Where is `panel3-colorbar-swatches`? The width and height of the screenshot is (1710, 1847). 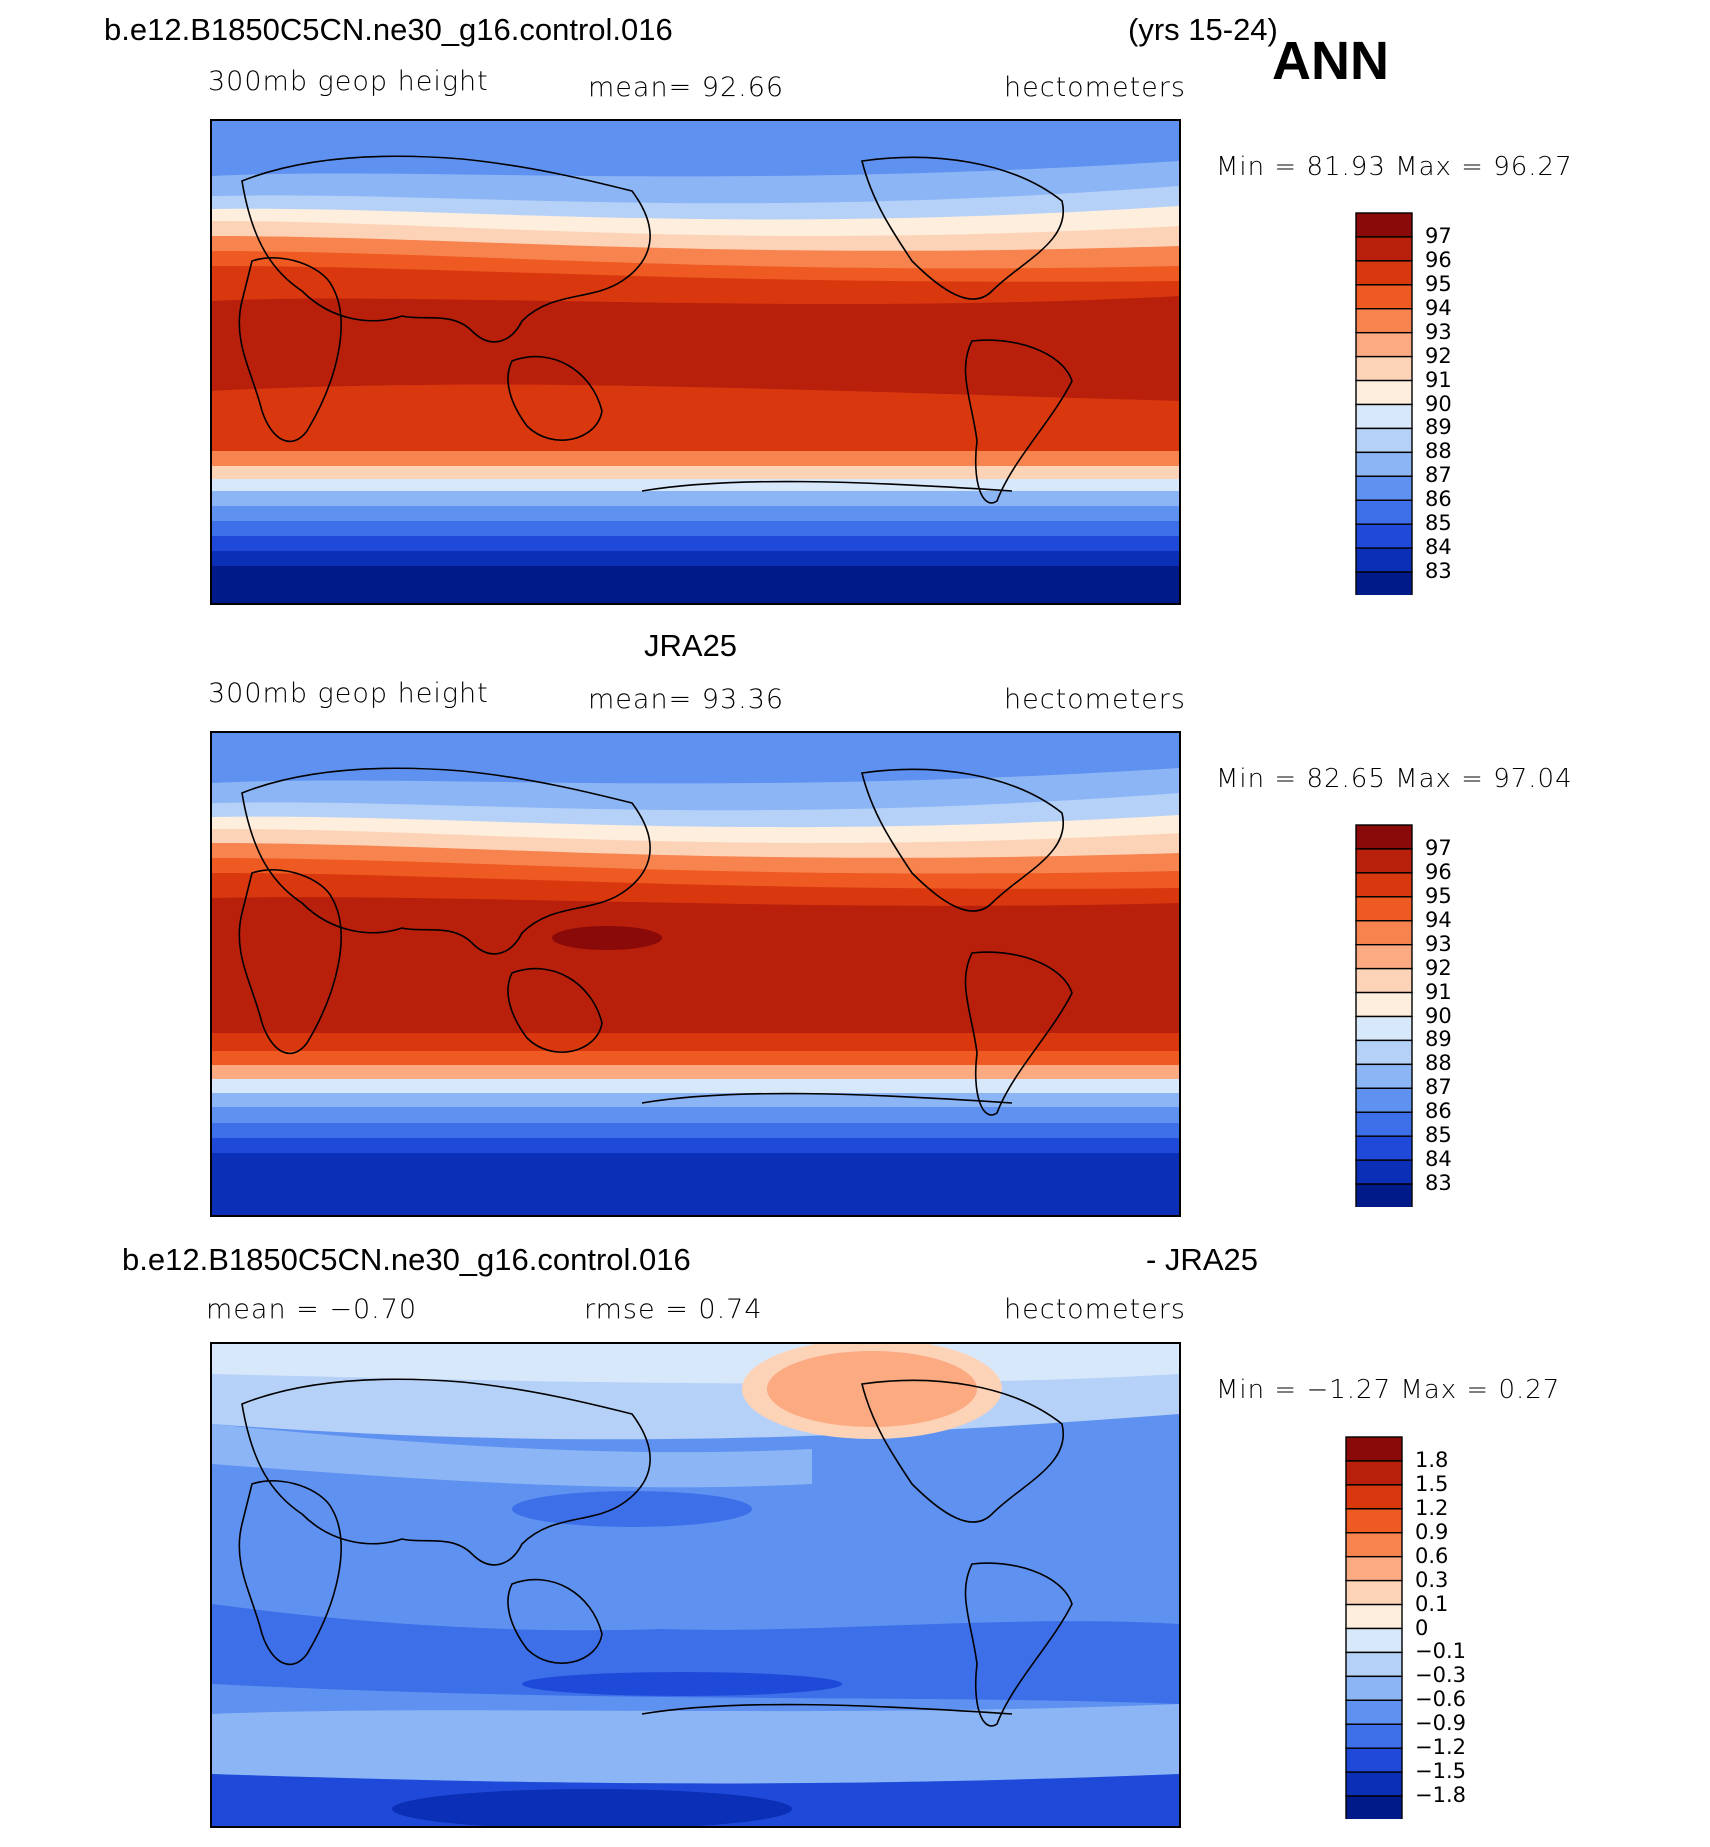 panel3-colorbar-swatches is located at coordinates (1374, 1628).